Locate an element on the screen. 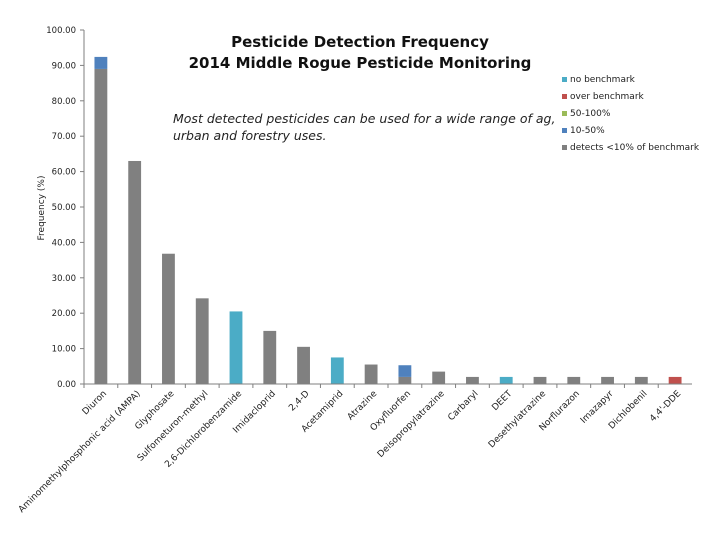 The width and height of the screenshot is (720, 540). y-tick-label: 50.00 is located at coordinates (64, 208).